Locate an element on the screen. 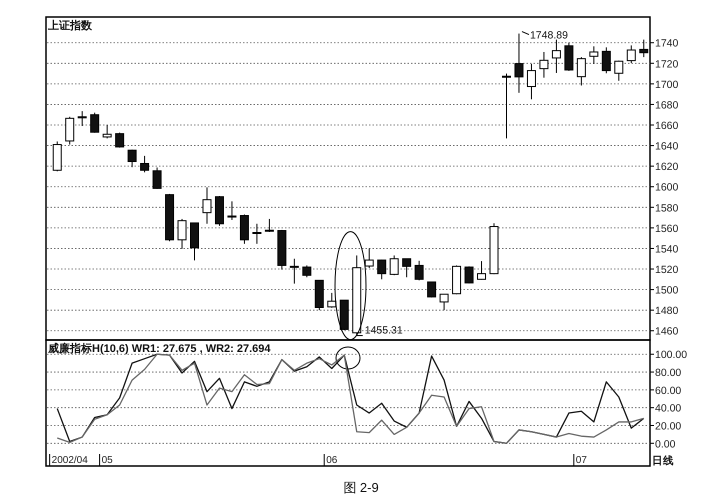  y-tick-label: 1660 is located at coordinates (667, 126).